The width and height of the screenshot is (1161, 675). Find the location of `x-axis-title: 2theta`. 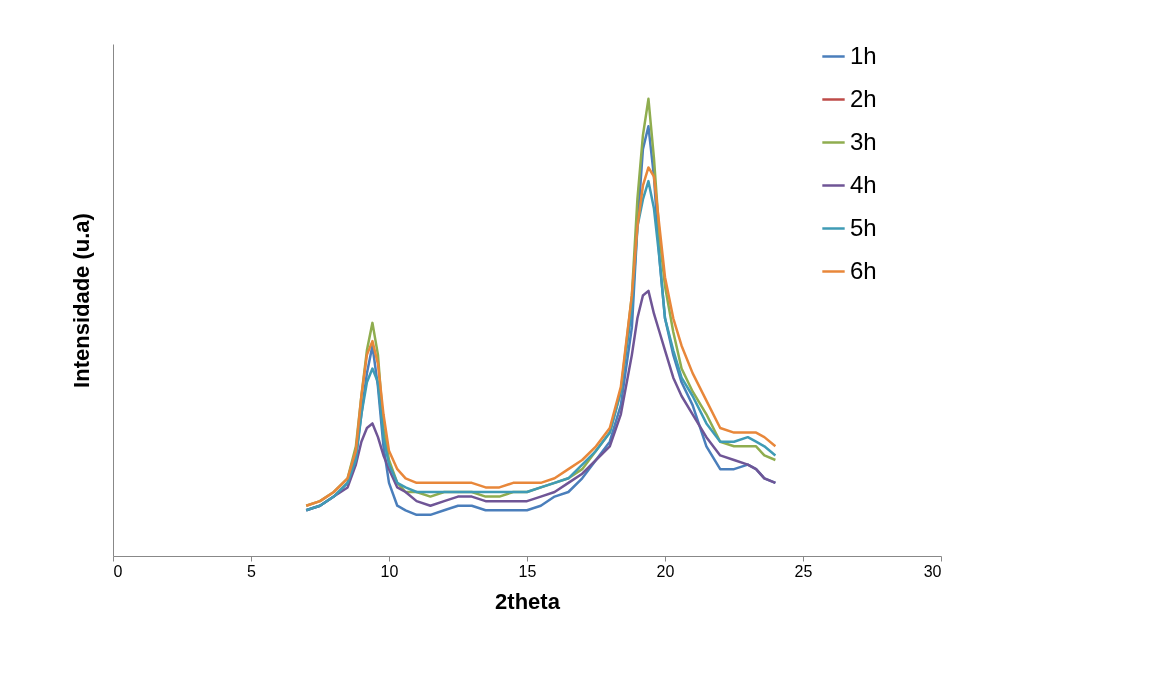

x-axis-title: 2theta is located at coordinates (528, 601).